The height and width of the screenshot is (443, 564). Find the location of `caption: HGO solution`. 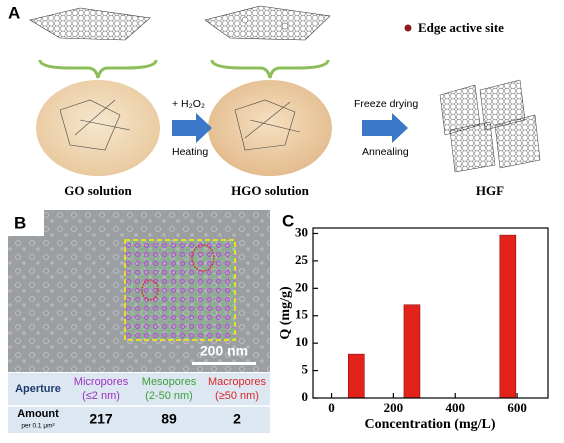

caption: HGO solution is located at coordinates (270, 190).